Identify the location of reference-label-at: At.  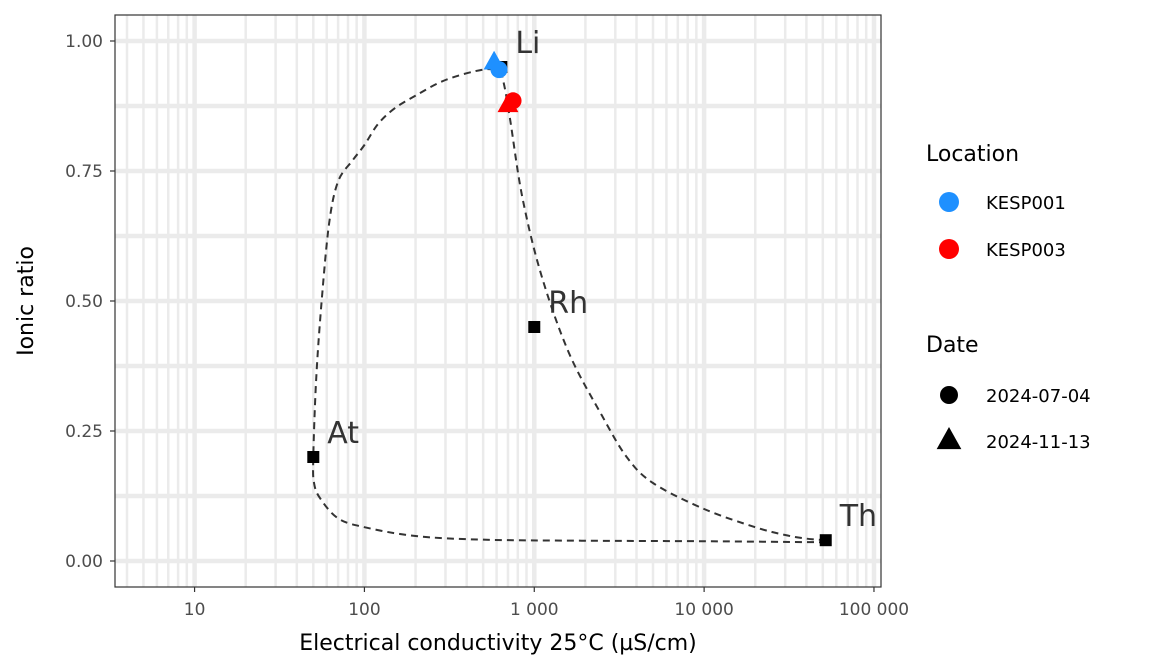
(343, 433).